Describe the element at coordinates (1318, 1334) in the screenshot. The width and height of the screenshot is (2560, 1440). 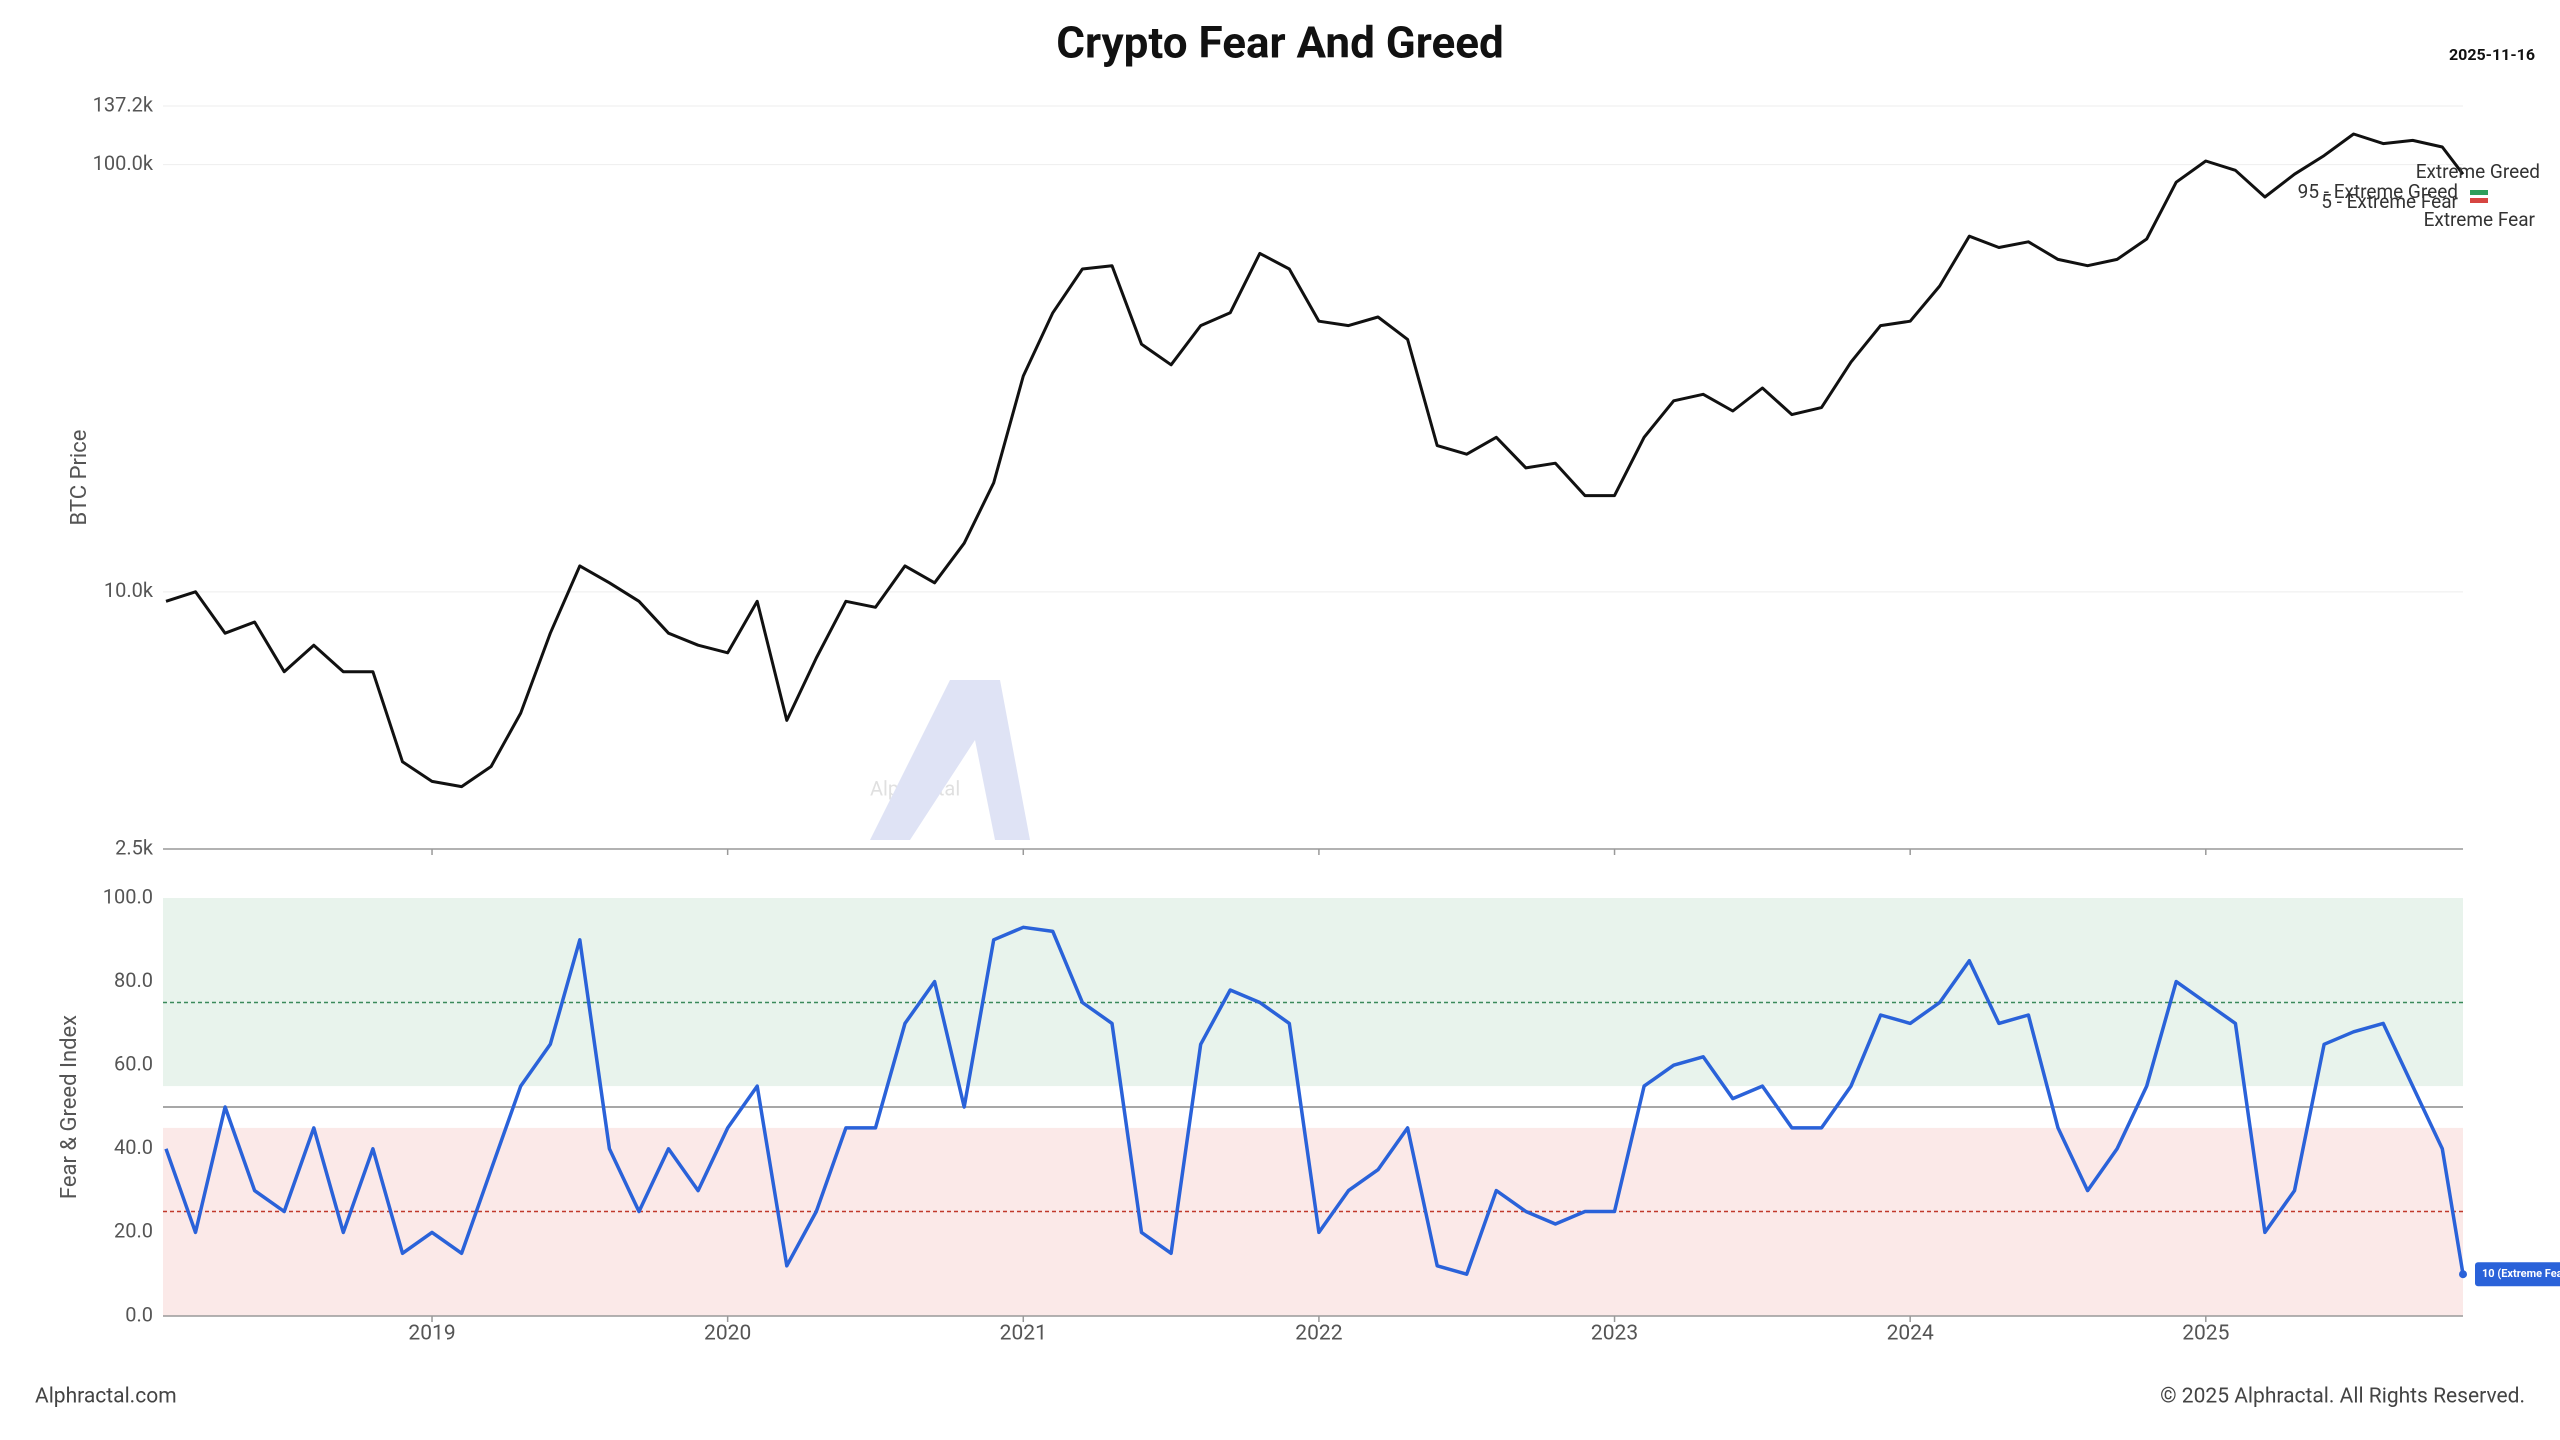
I see `x-tick-label: 2022` at that location.